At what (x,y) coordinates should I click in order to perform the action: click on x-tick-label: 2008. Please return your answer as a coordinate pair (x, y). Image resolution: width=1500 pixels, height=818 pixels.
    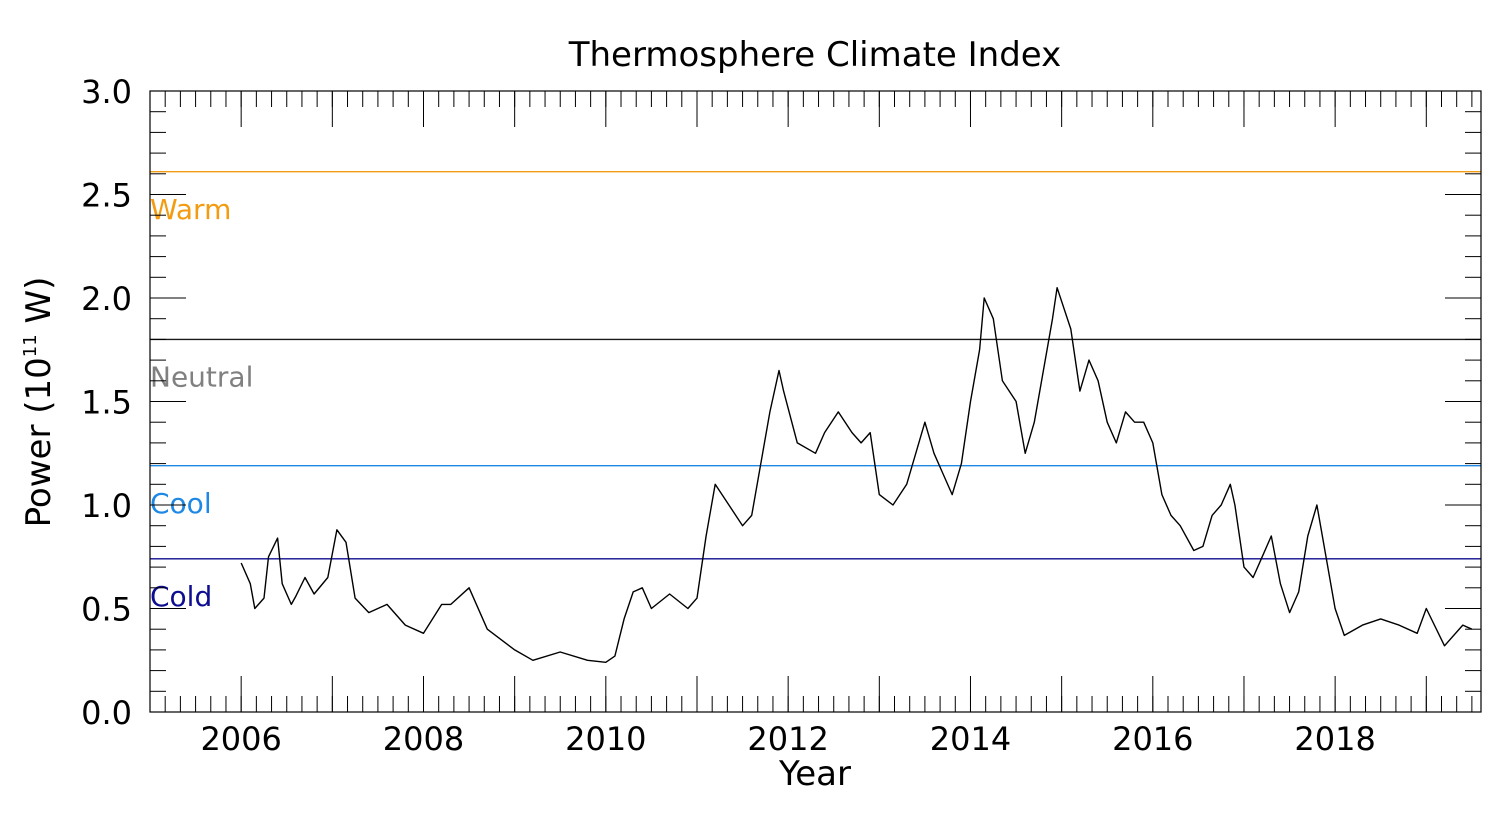
    Looking at the image, I should click on (423, 739).